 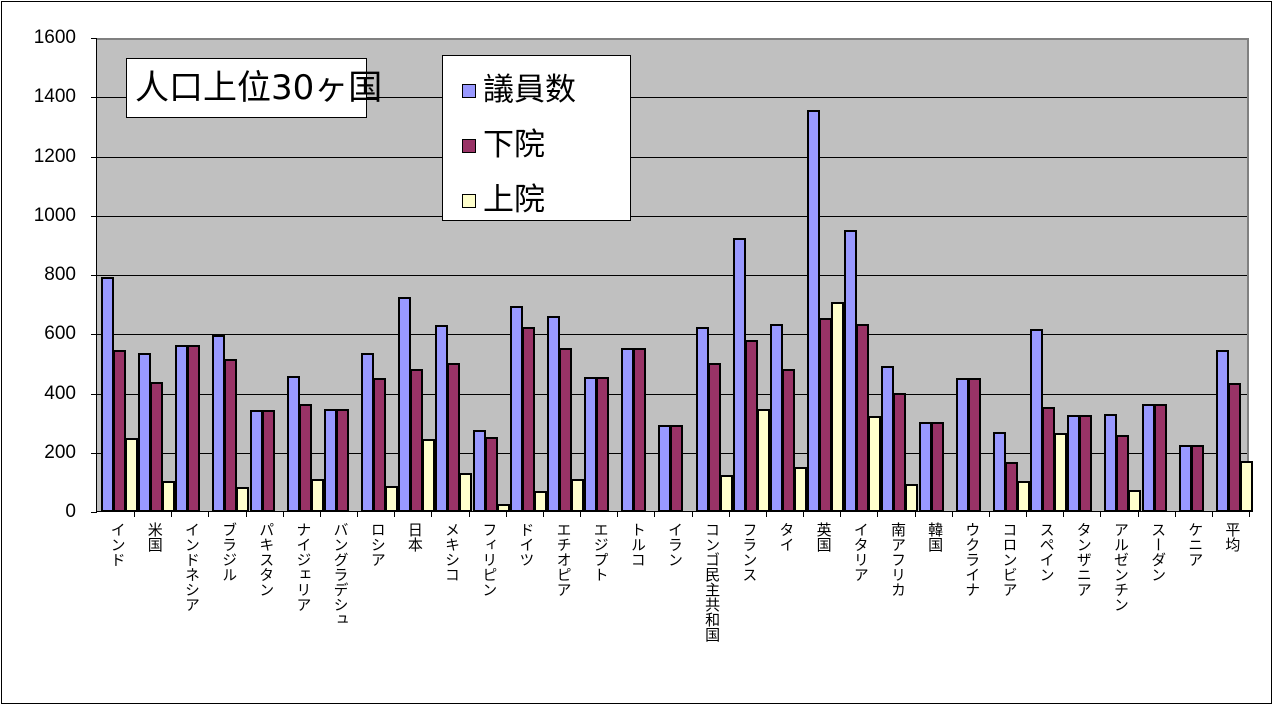 I want to click on x-tick-label: ドイツ, so click(x=526, y=544).